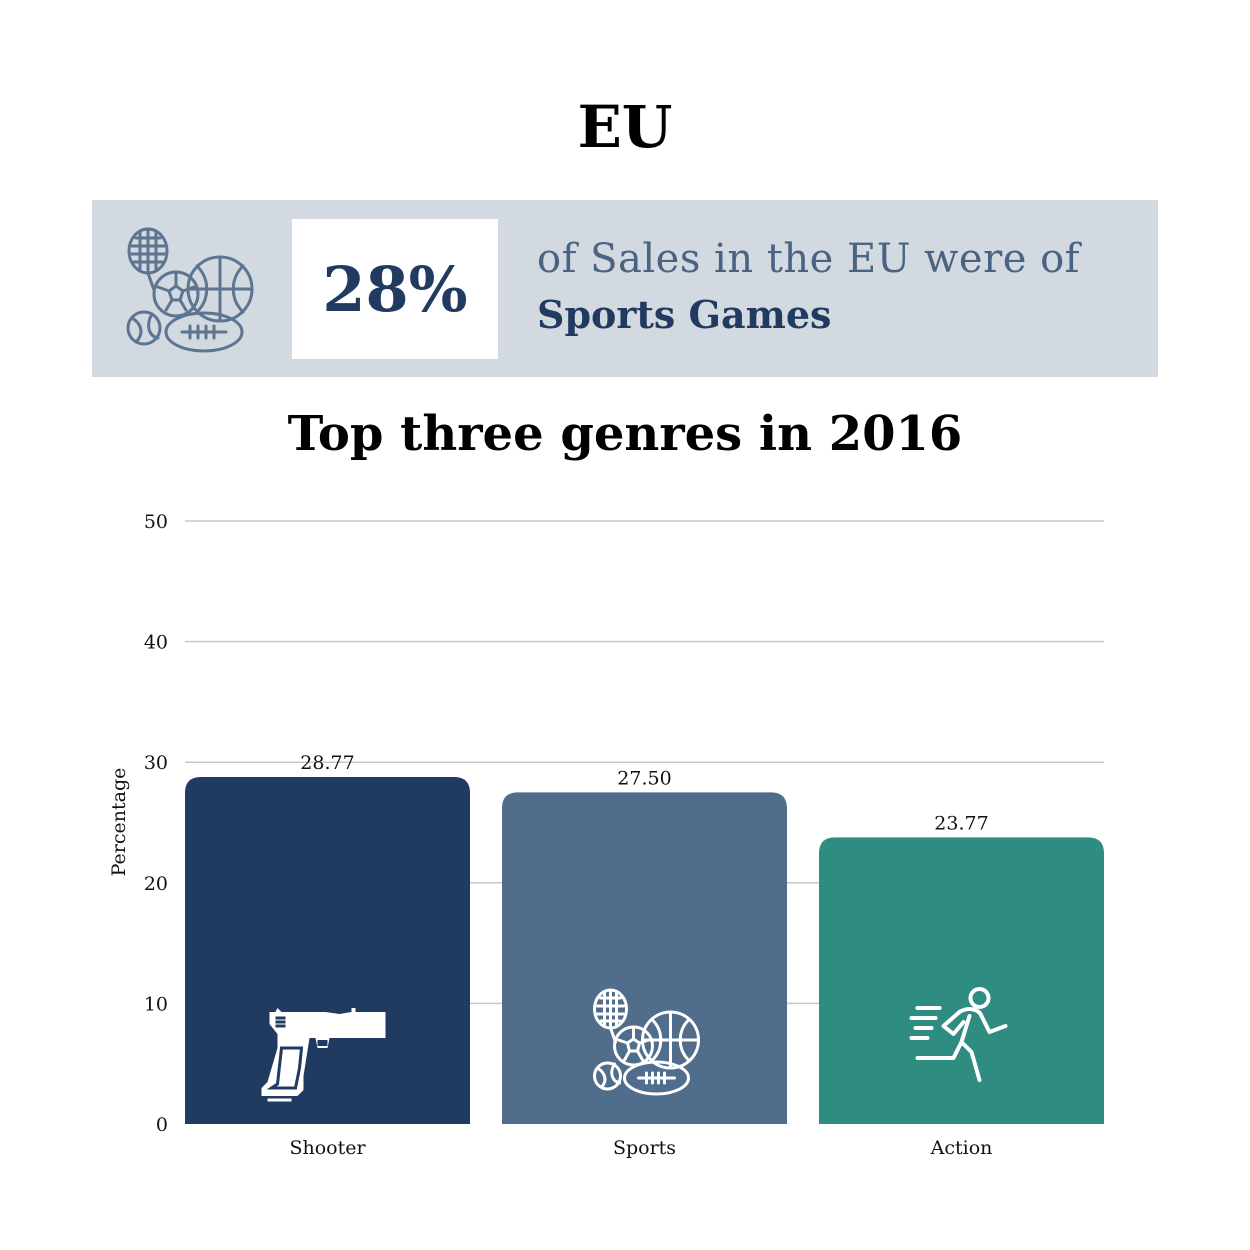 The height and width of the screenshot is (1250, 1250). I want to click on sports-balls-icon, so click(190, 290).